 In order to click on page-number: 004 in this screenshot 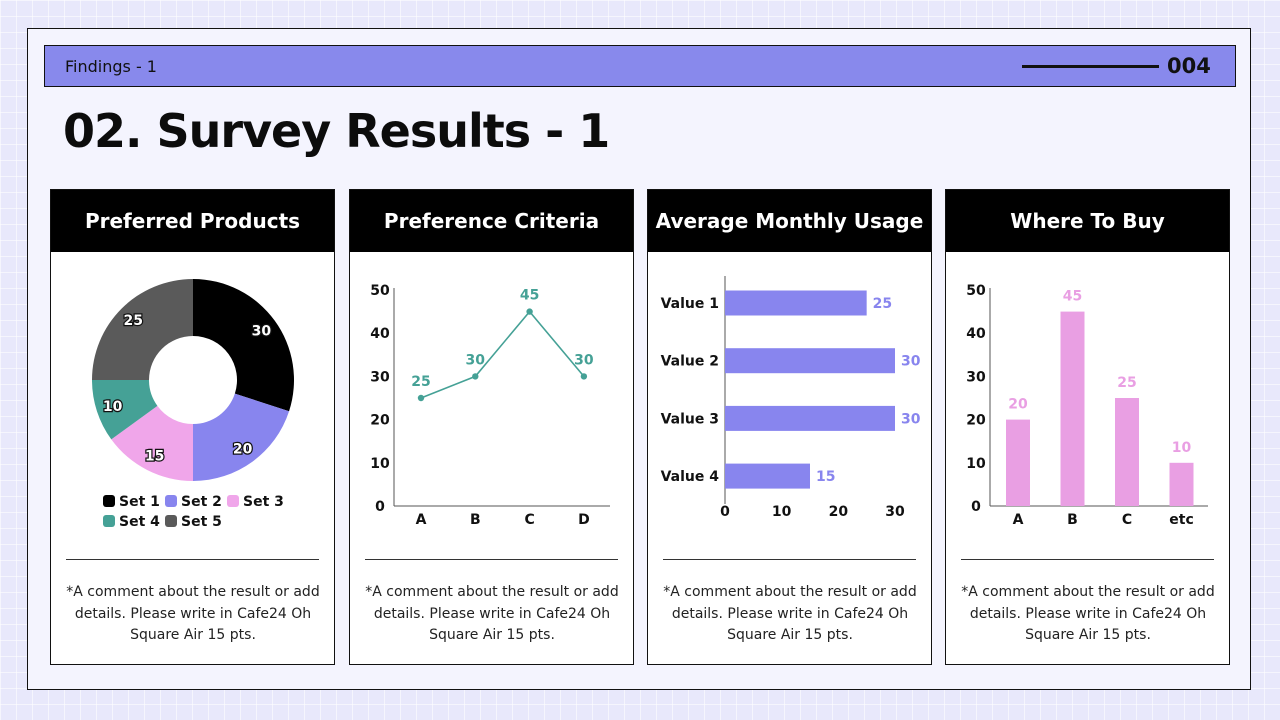, I will do `click(1189, 66)`.